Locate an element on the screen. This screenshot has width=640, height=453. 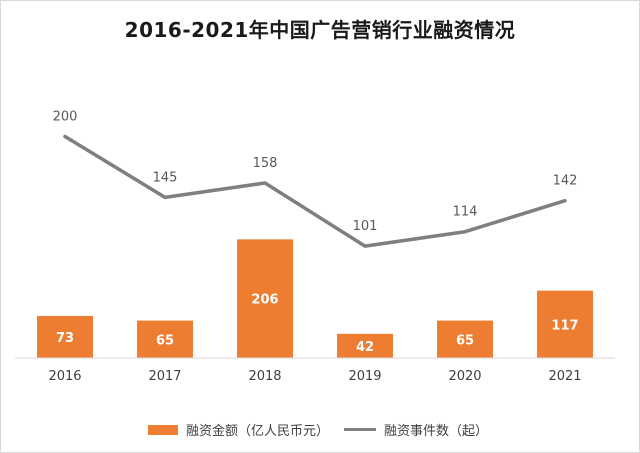
bar-2019 is located at coordinates (365, 345).